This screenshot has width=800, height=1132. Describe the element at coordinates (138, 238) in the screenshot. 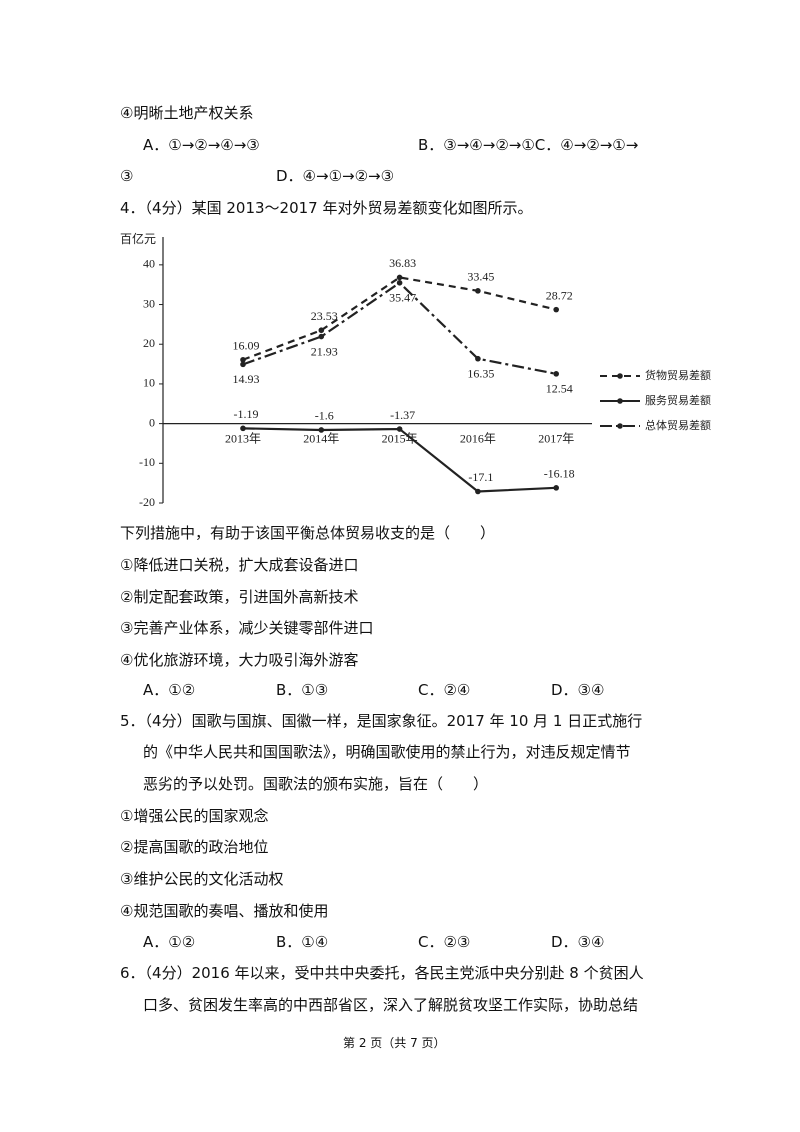

I see `y-axis-label: 百亿元` at that location.